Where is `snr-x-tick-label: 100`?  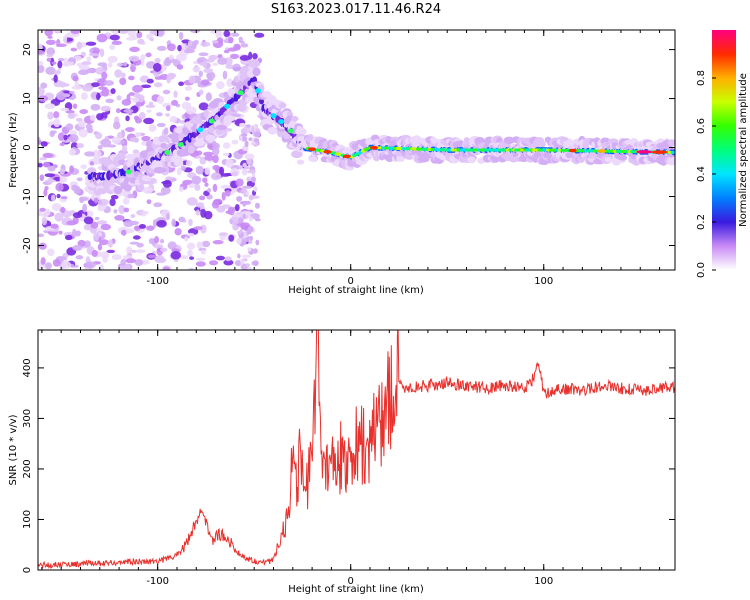
snr-x-tick-label: 100 is located at coordinates (543, 581).